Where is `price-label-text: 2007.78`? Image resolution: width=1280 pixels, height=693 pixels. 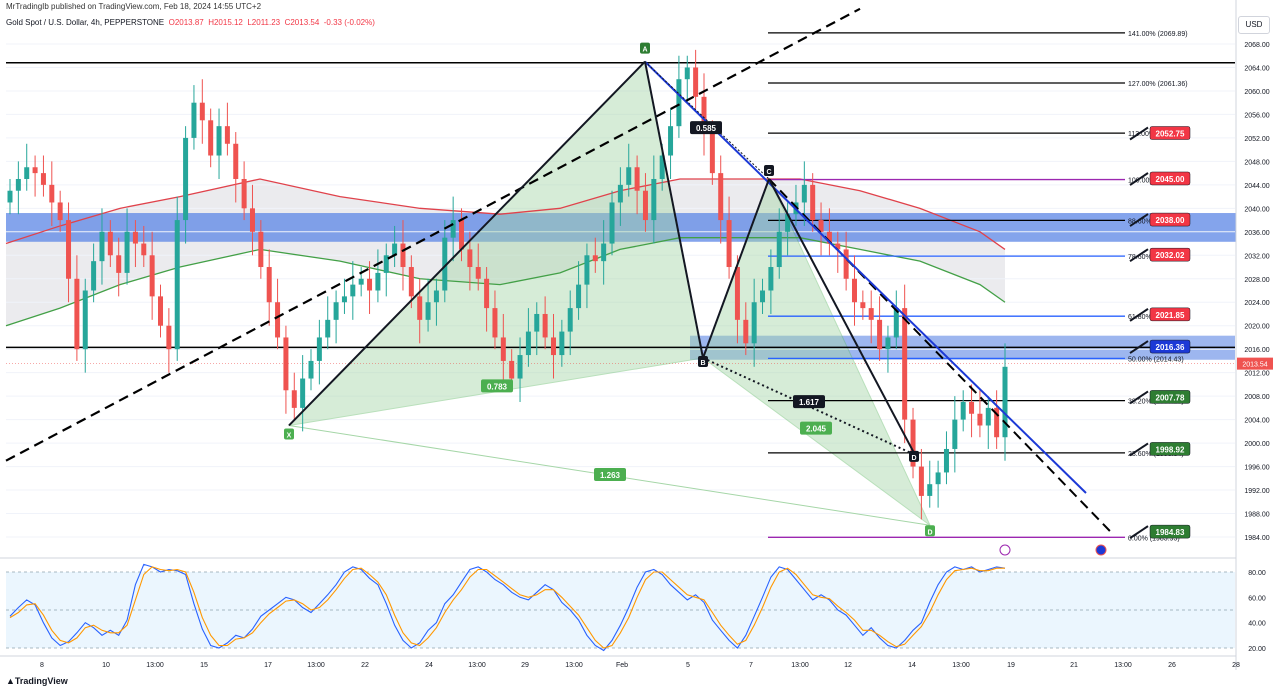 price-label-text: 2007.78 is located at coordinates (1170, 397).